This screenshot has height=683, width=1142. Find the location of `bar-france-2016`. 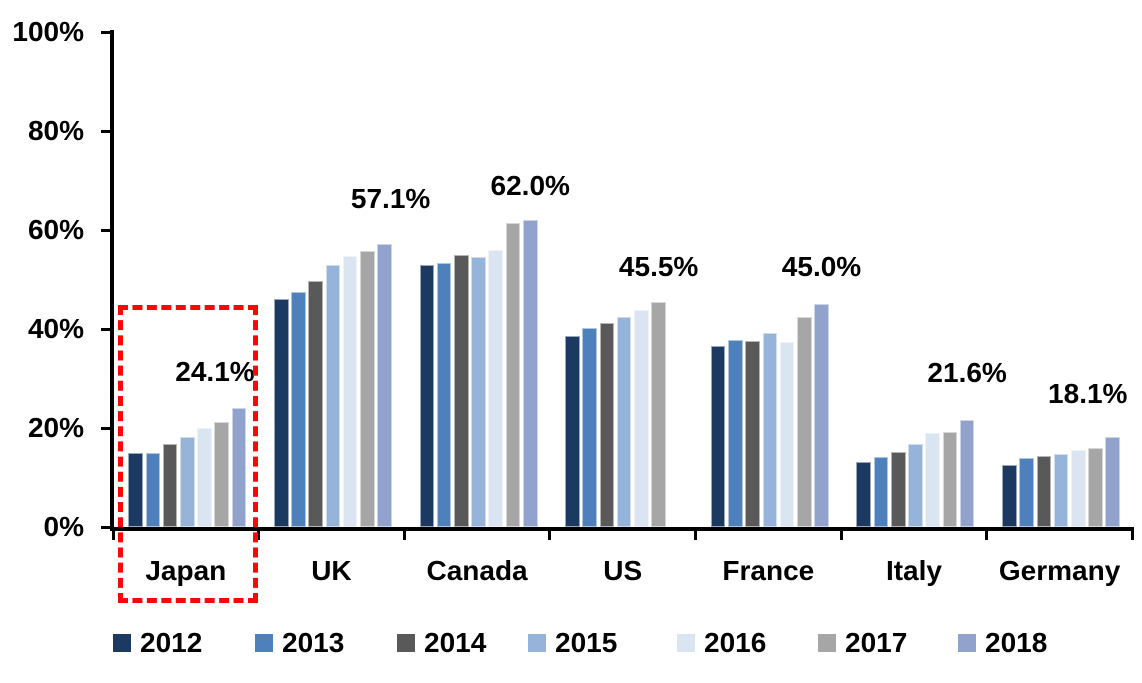

bar-france-2016 is located at coordinates (787, 434).